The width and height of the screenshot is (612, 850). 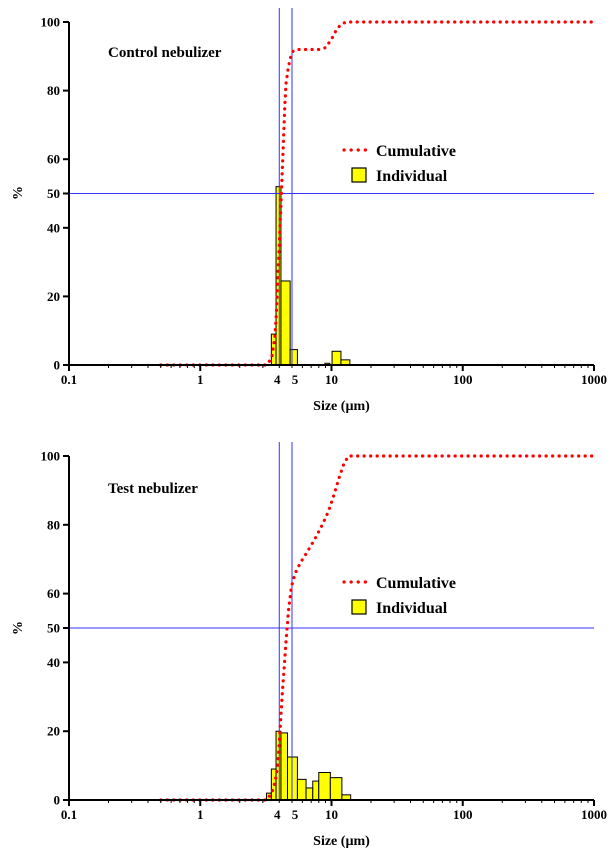 What do you see at coordinates (153, 489) in the screenshot?
I see `panel-title: Test nebulizer` at bounding box center [153, 489].